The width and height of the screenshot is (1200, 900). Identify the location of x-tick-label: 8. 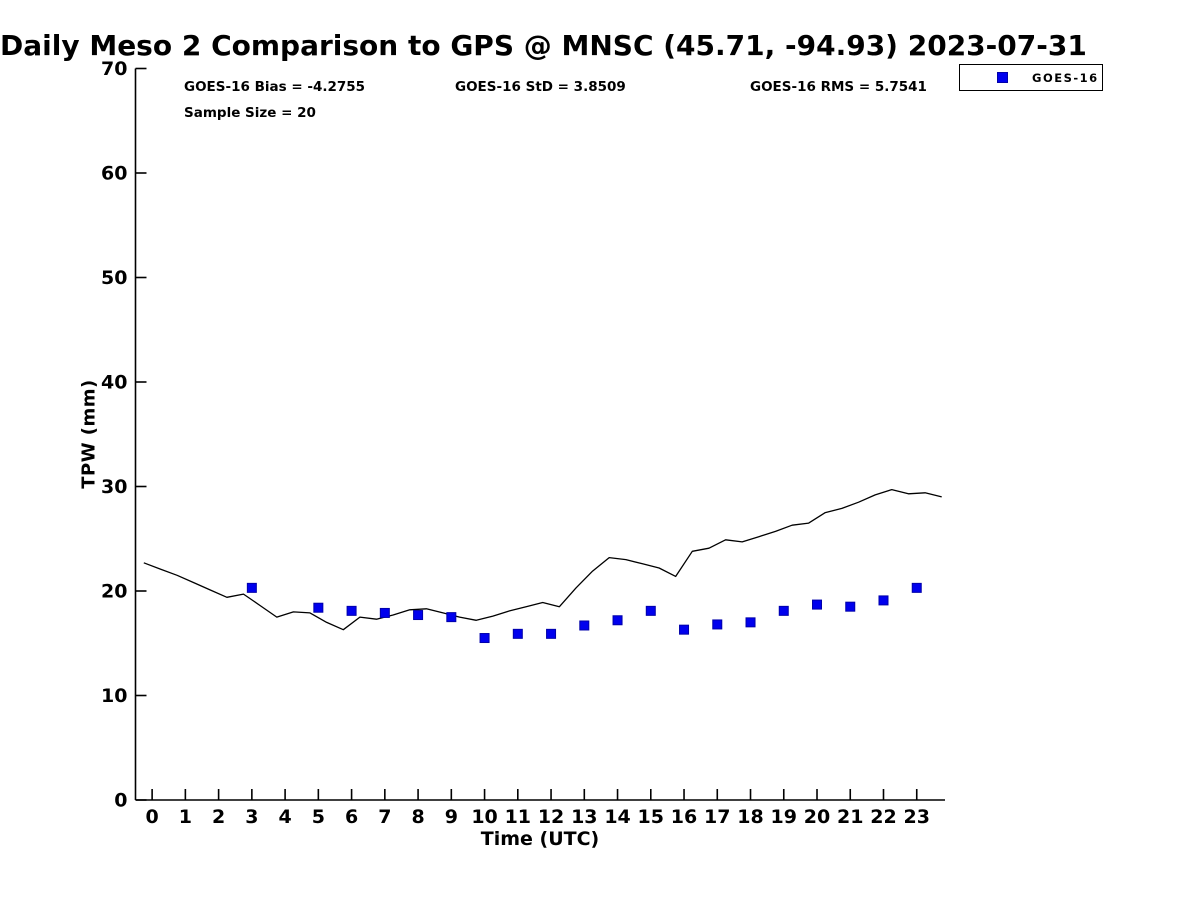
(417, 817).